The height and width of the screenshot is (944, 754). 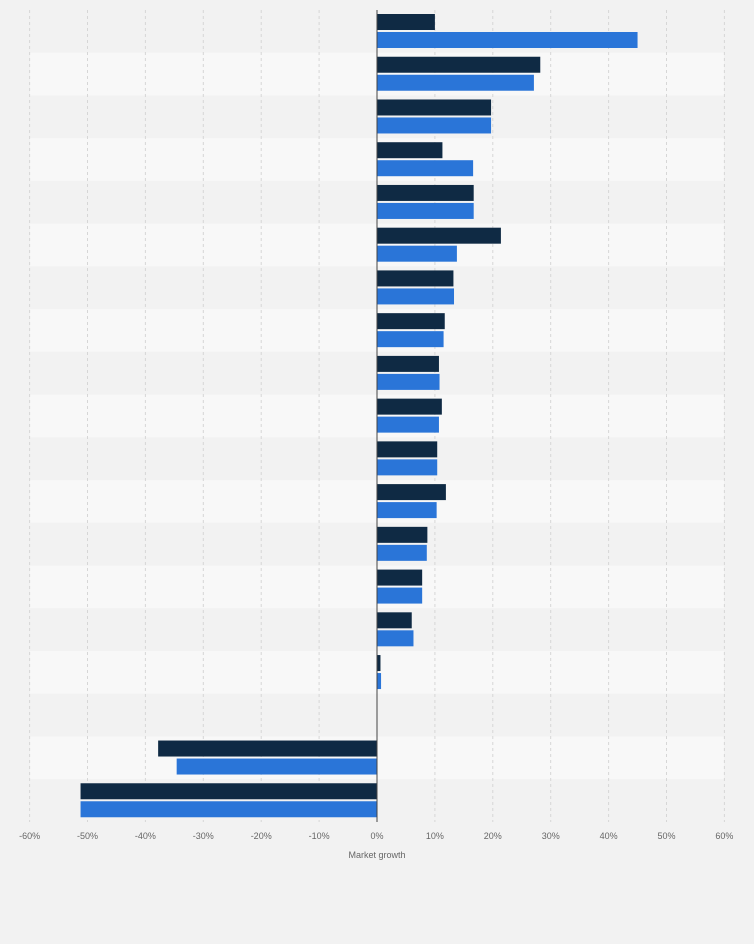 What do you see at coordinates (376, 855) in the screenshot?
I see `x-axis-label: Market growth` at bounding box center [376, 855].